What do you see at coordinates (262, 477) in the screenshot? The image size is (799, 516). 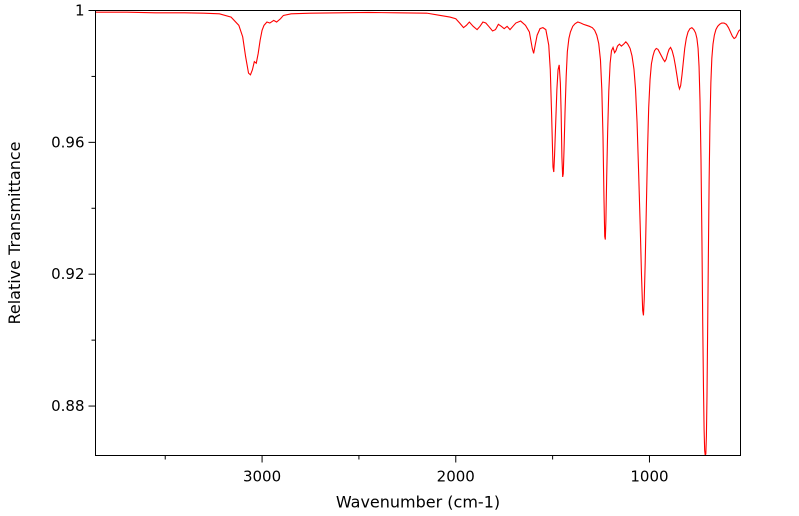 I see `x-tick-label: 3000` at bounding box center [262, 477].